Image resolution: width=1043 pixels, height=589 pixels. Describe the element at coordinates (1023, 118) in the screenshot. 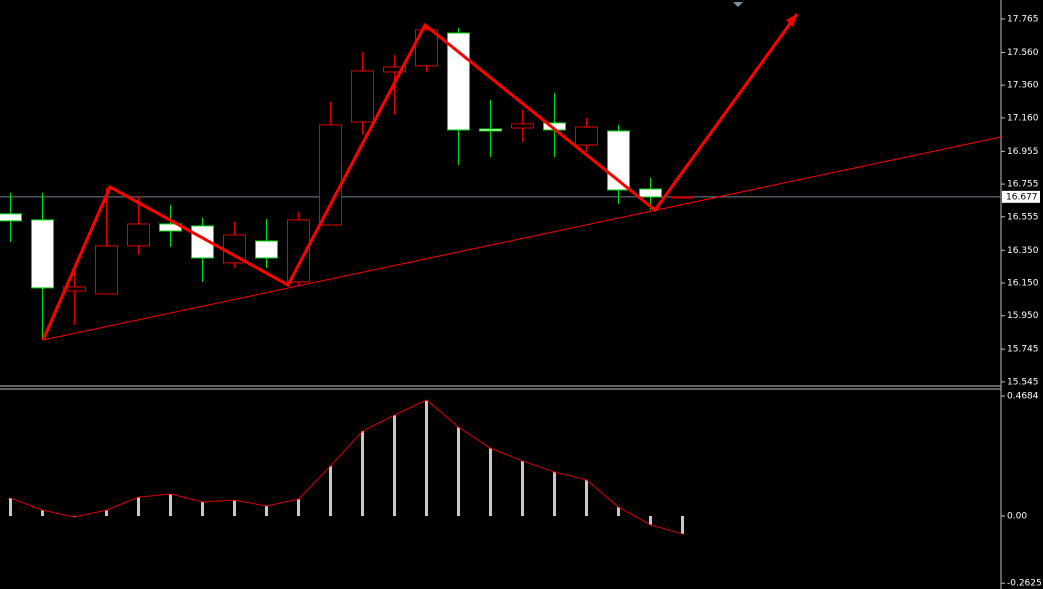

I see `y-tick-label: 17.160` at that location.